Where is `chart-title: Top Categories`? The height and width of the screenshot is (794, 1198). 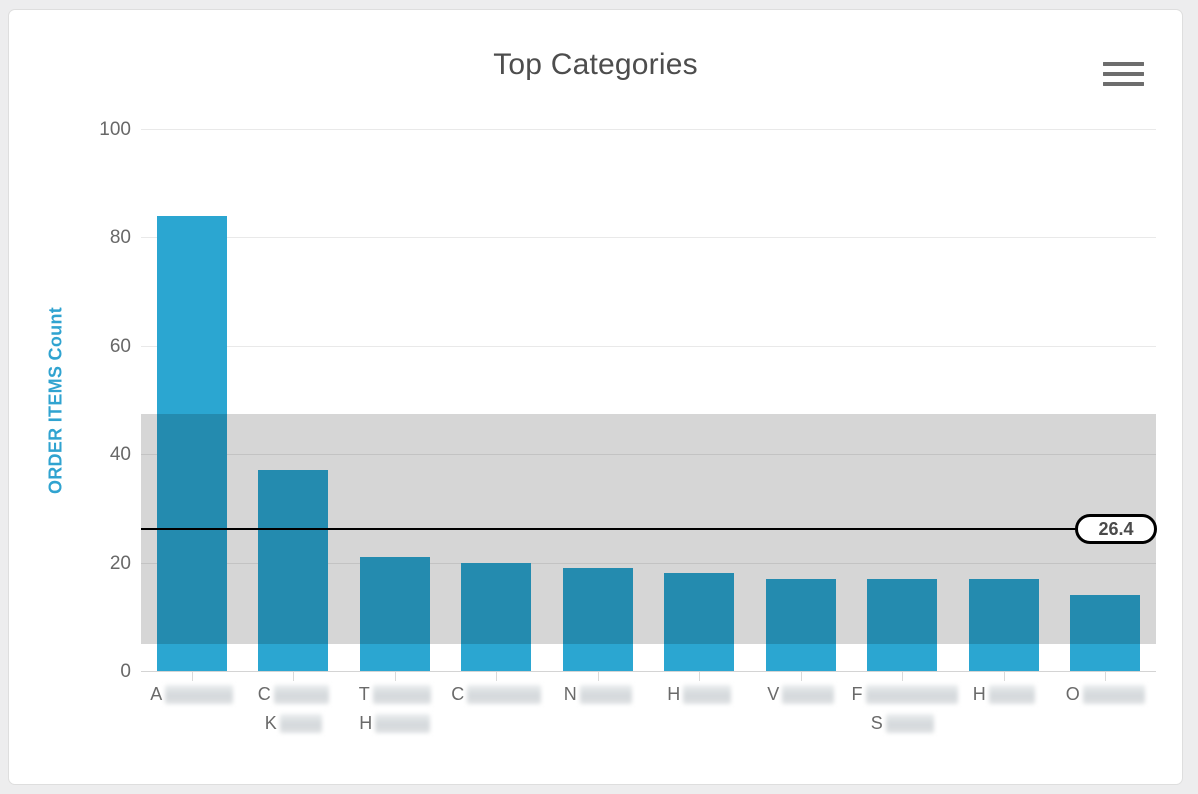
chart-title: Top Categories is located at coordinates (595, 64).